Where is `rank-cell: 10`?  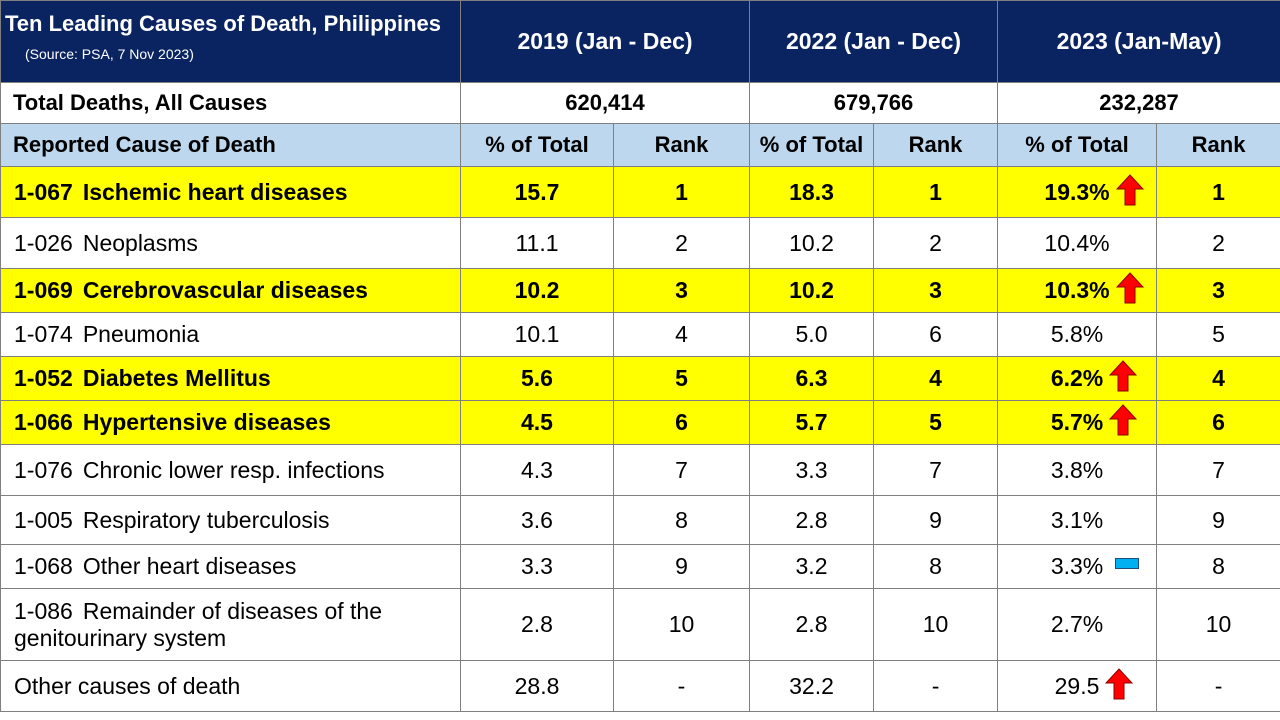 rank-cell: 10 is located at coordinates (936, 624).